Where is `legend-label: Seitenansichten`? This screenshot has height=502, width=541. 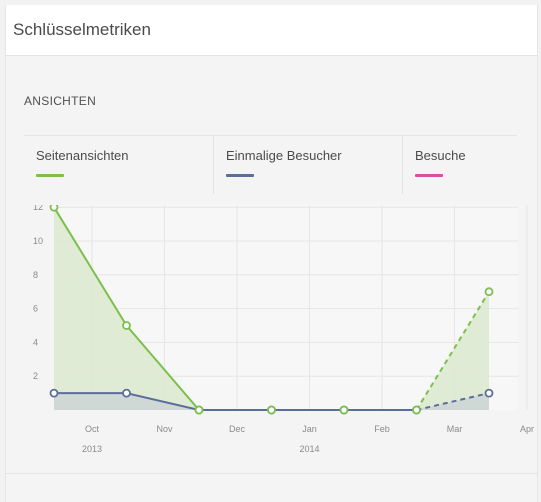 legend-label: Seitenansichten is located at coordinates (82, 155).